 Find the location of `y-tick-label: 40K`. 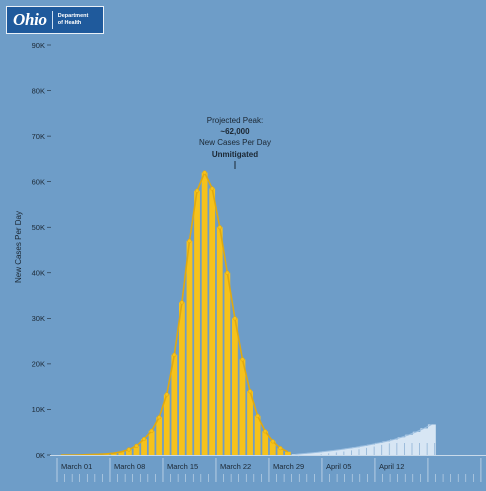

y-tick-label: 40K is located at coordinates (38, 273).